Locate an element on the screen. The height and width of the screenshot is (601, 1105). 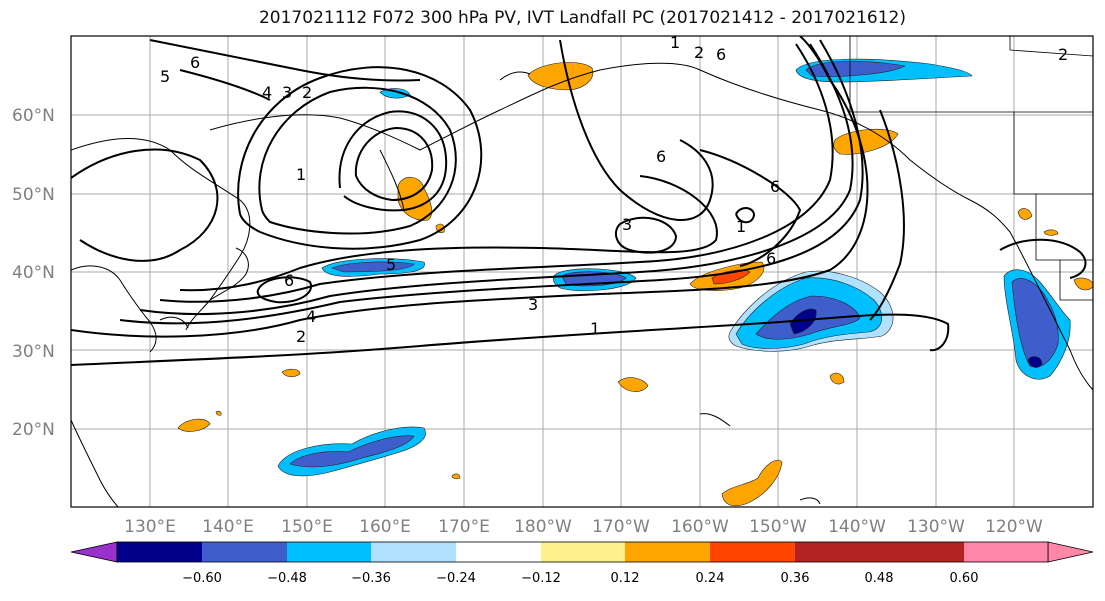
lon-label: 170°E is located at coordinates (464, 527).